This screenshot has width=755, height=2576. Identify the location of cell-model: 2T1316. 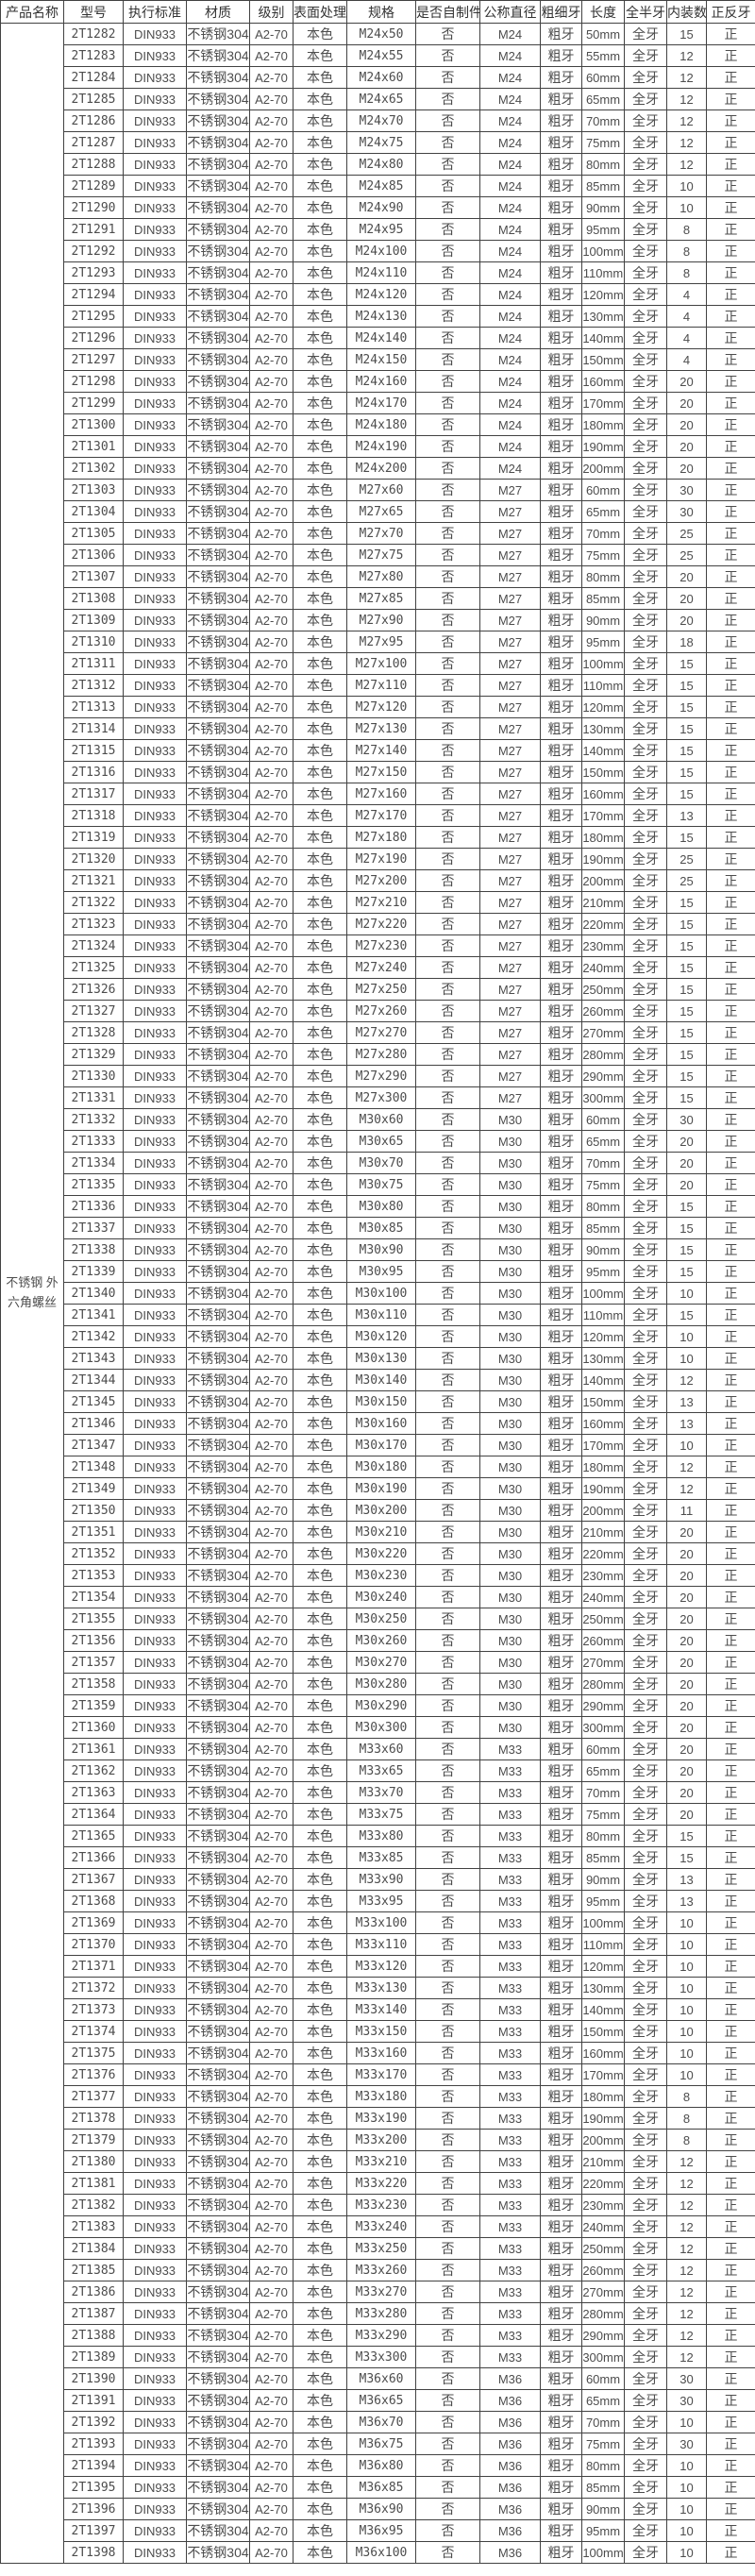
(94, 772).